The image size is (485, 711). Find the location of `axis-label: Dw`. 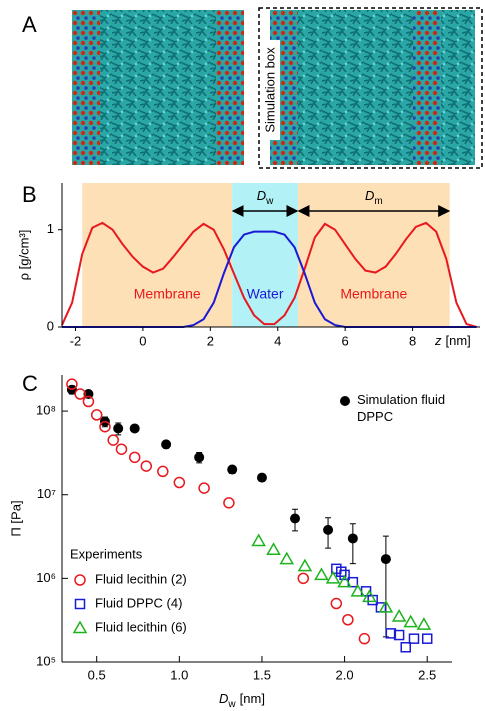

axis-label: Dw is located at coordinates (265, 197).